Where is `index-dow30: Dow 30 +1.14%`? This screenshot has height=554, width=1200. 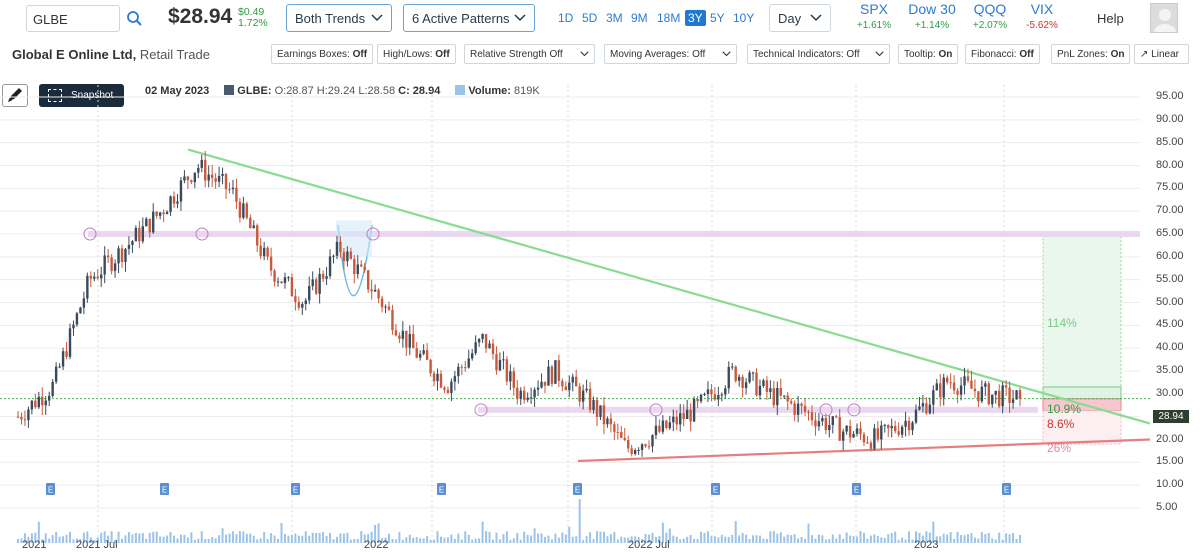 index-dow30: Dow 30 +1.14% is located at coordinates (932, 16).